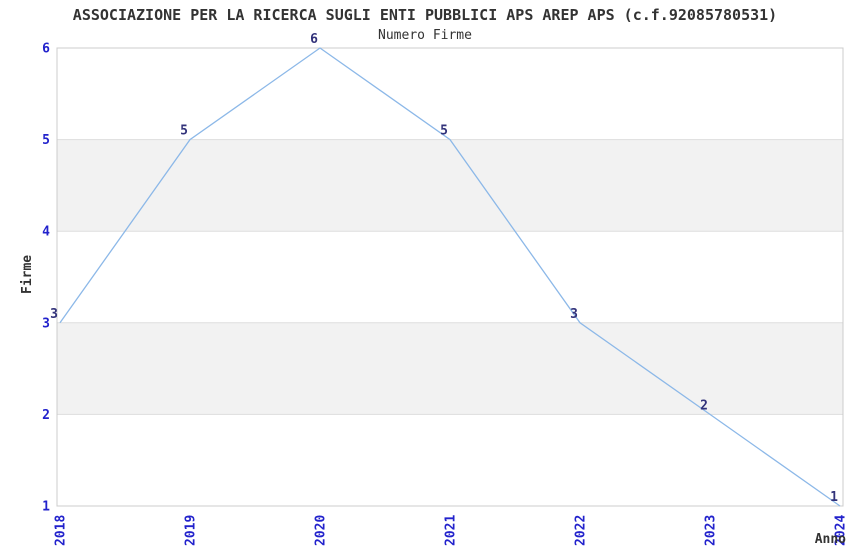 The width and height of the screenshot is (850, 550). I want to click on y-tick-label: 3, so click(46, 323).